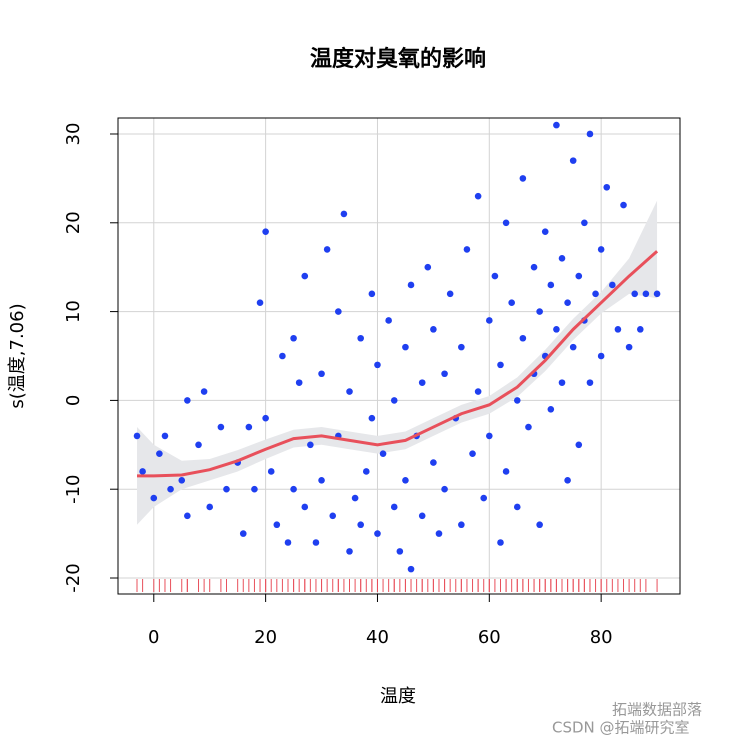 Image resolution: width=740 pixels, height=742 pixels. What do you see at coordinates (73, 577) in the screenshot?
I see `y-tick-label: -20` at bounding box center [73, 577].